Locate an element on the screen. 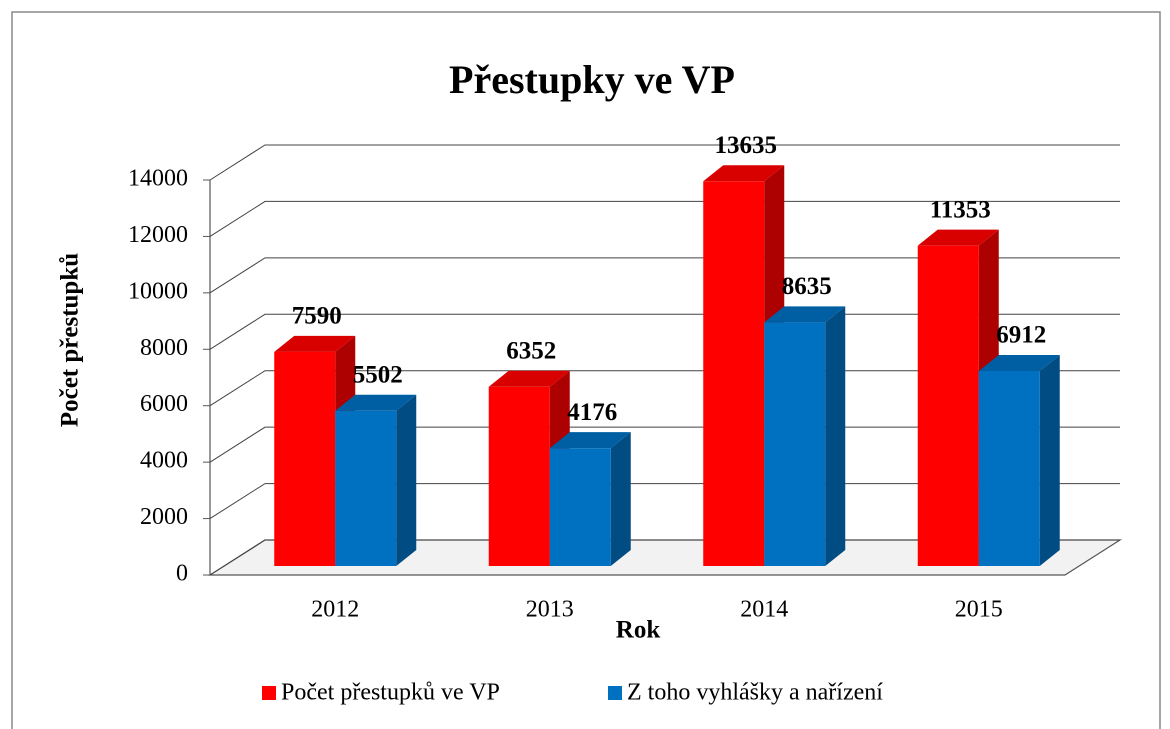 The width and height of the screenshot is (1170, 729). y-tick-label: 0 is located at coordinates (182, 574).